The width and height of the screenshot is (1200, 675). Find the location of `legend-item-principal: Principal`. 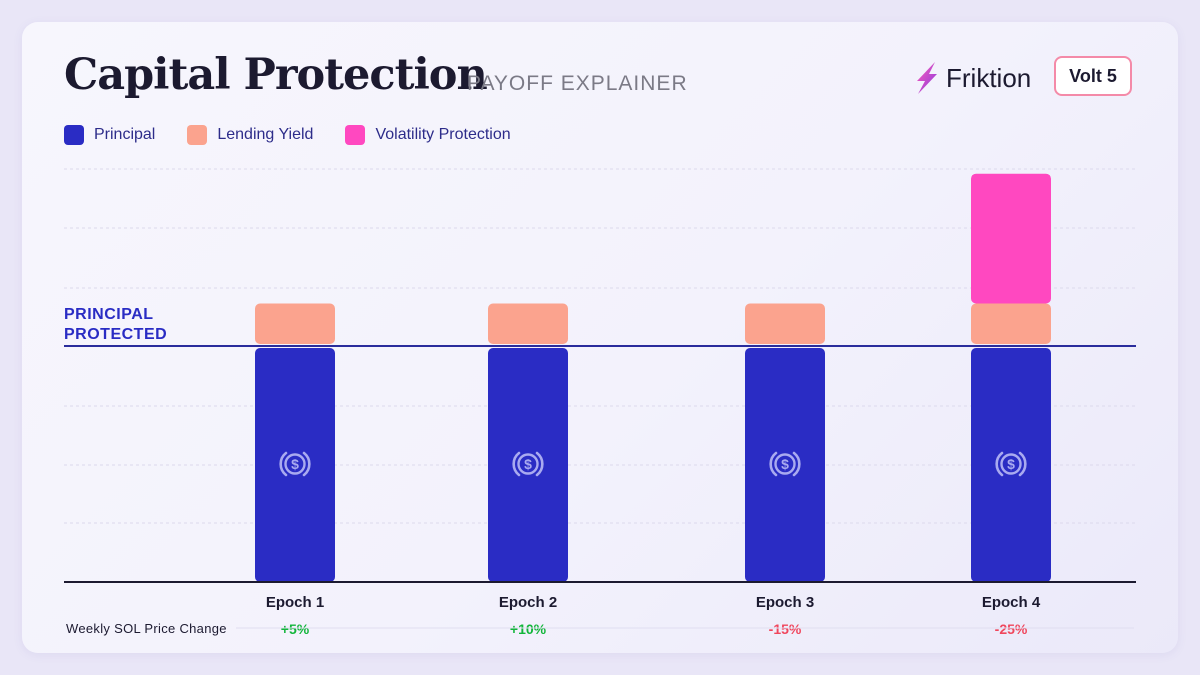

legend-item-principal: Principal is located at coordinates (109, 135).